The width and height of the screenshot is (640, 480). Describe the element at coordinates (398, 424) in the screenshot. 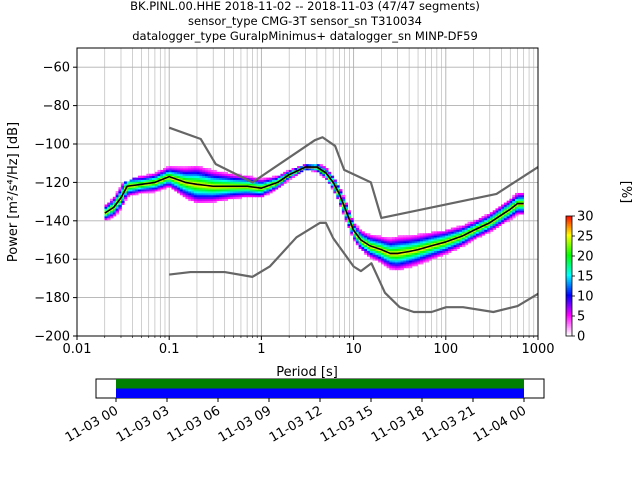

I see `coverage-tick-label: 11-03 18` at that location.